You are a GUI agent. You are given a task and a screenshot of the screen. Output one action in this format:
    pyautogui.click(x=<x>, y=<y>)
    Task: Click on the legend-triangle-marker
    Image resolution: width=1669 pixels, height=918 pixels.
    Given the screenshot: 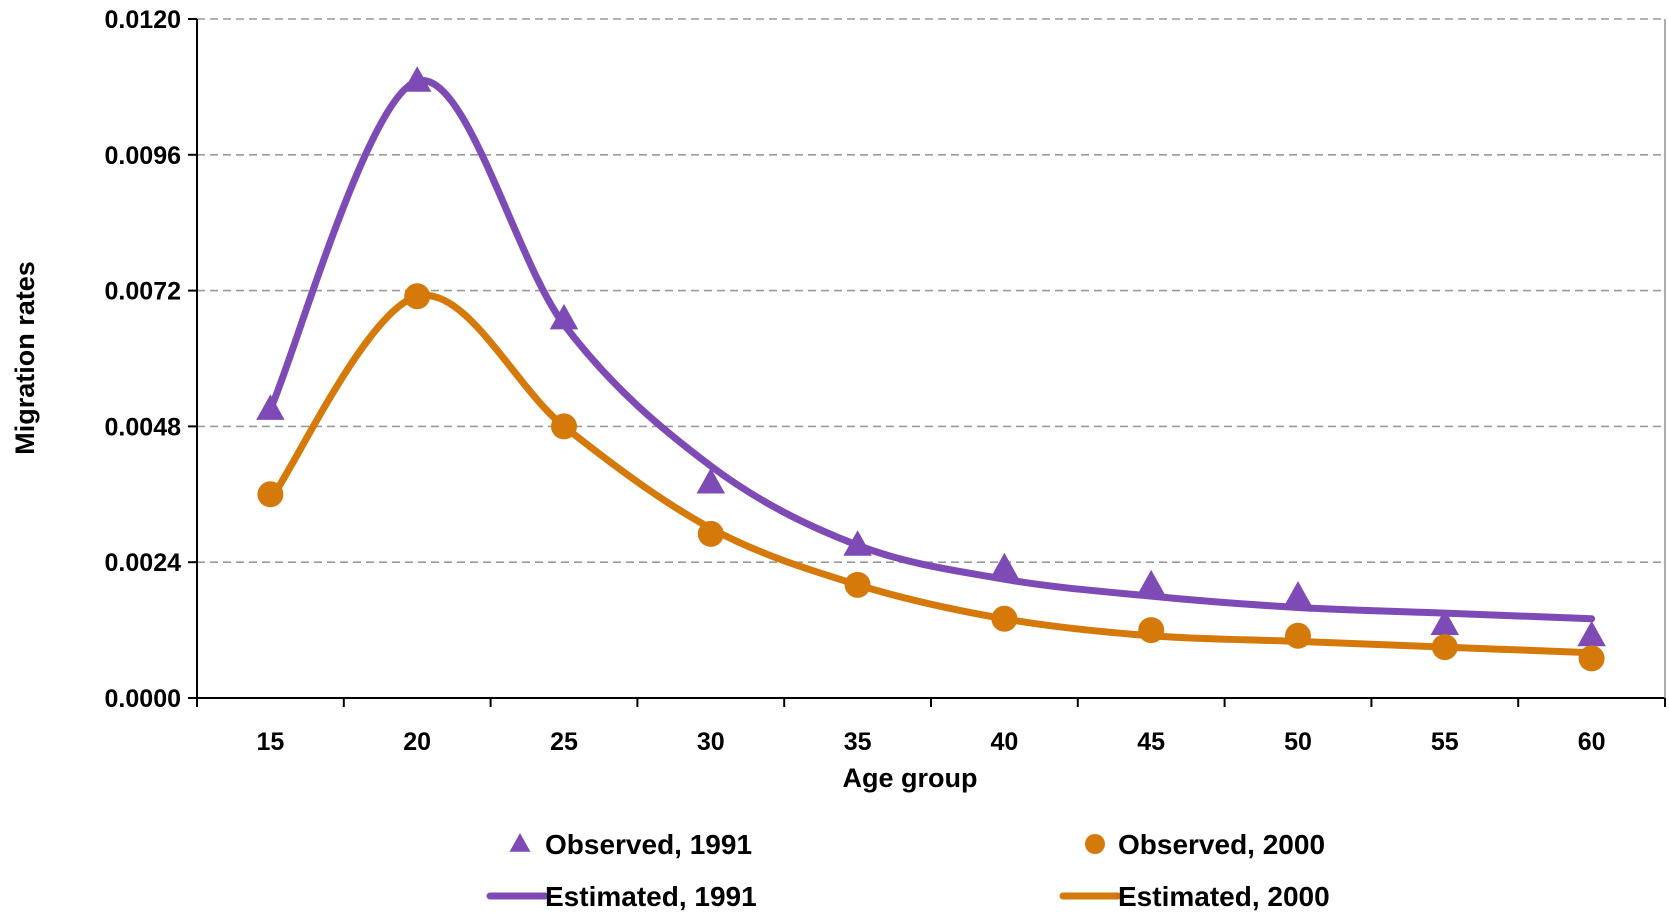 What is the action you would take?
    pyautogui.click(x=520, y=842)
    